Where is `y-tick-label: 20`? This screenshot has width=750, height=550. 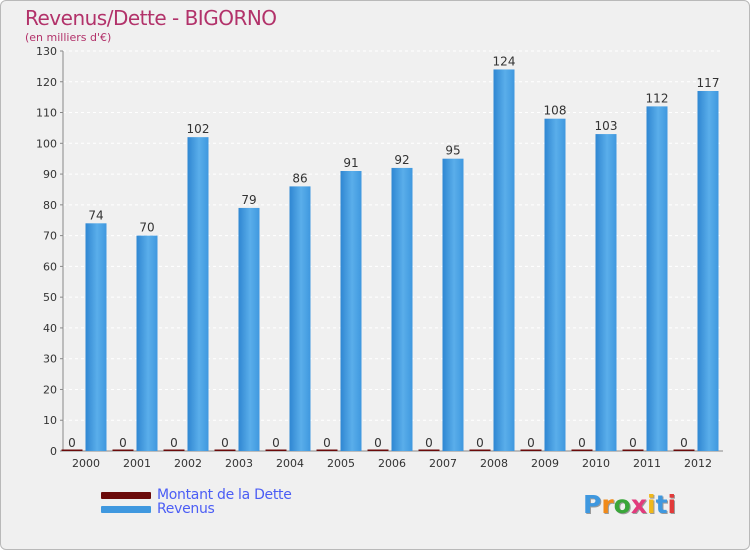 y-tick-label: 20 is located at coordinates (50, 389).